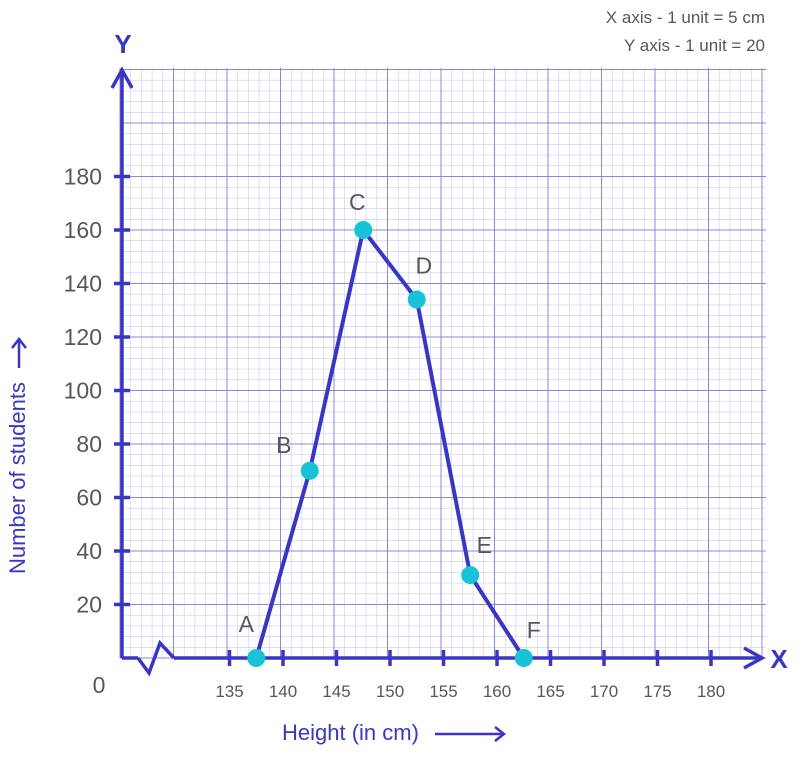 Image resolution: width=801 pixels, height=758 pixels. Describe the element at coordinates (89, 498) in the screenshot. I see `y-tick-label: 60` at that location.